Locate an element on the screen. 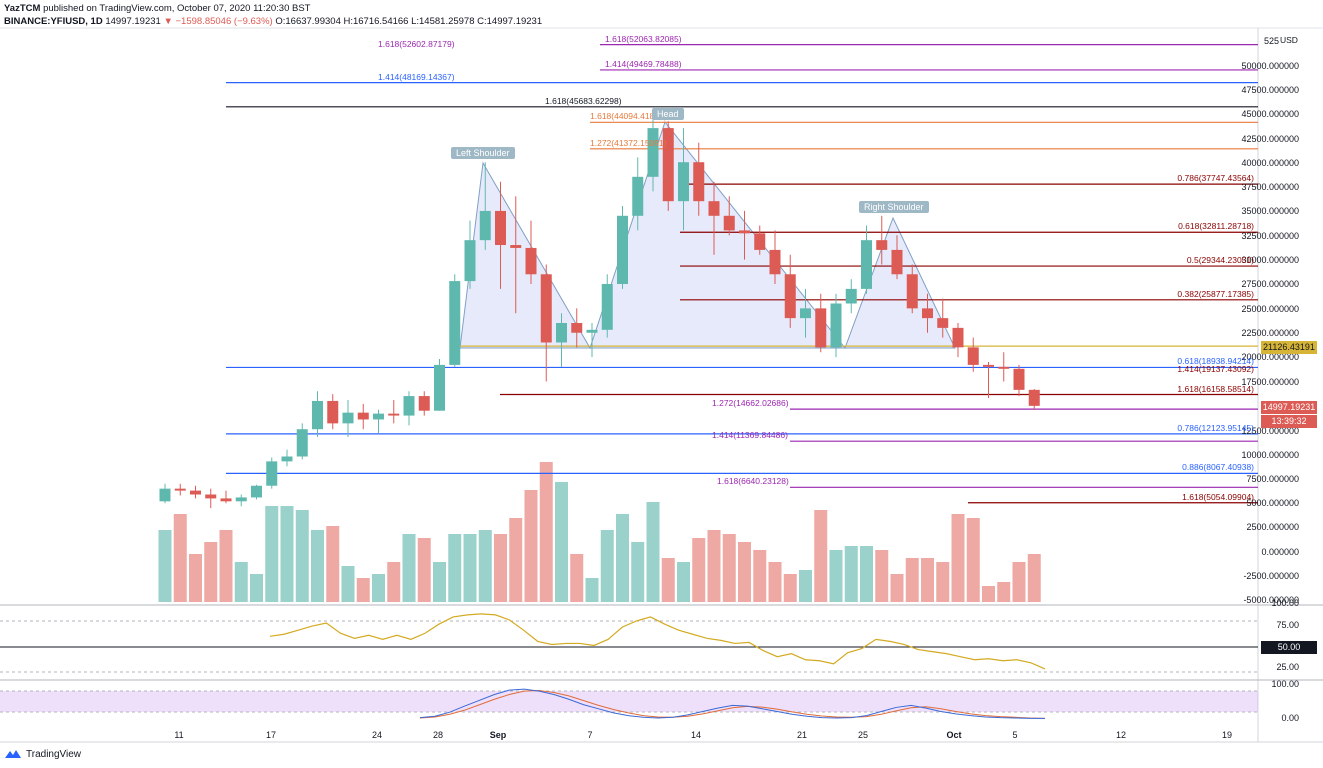  price-tick-label: 45000.000000 is located at coordinates (1270, 114).